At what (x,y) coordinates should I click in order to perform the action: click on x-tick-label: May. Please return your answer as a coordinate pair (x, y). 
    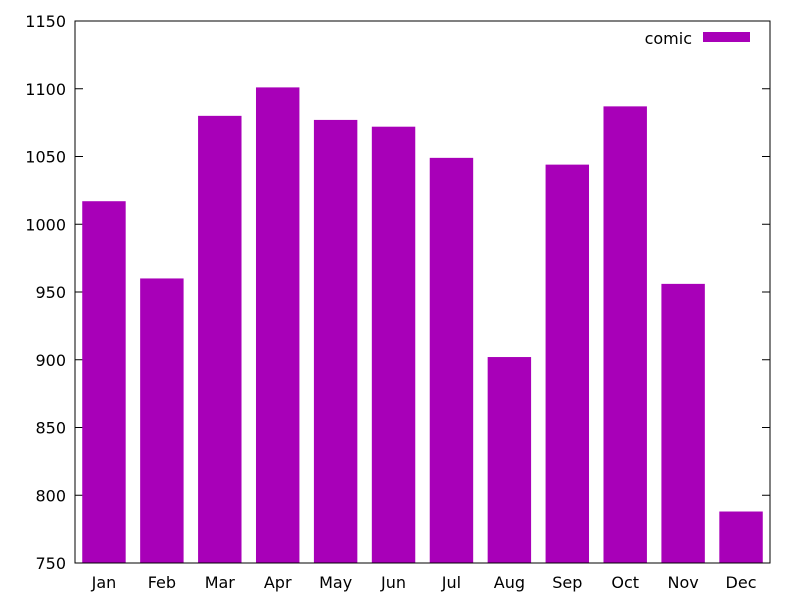
    Looking at the image, I should click on (335, 582).